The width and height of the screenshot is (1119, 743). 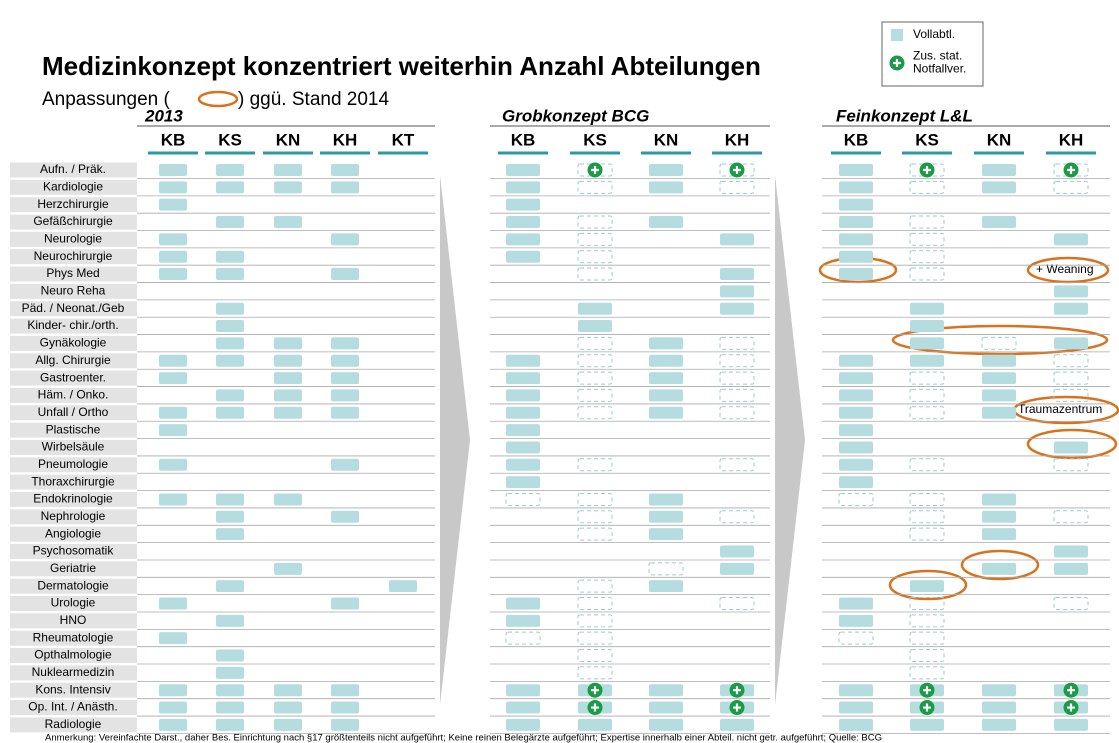 What do you see at coordinates (999, 139) in the screenshot?
I see `column-header: KN` at bounding box center [999, 139].